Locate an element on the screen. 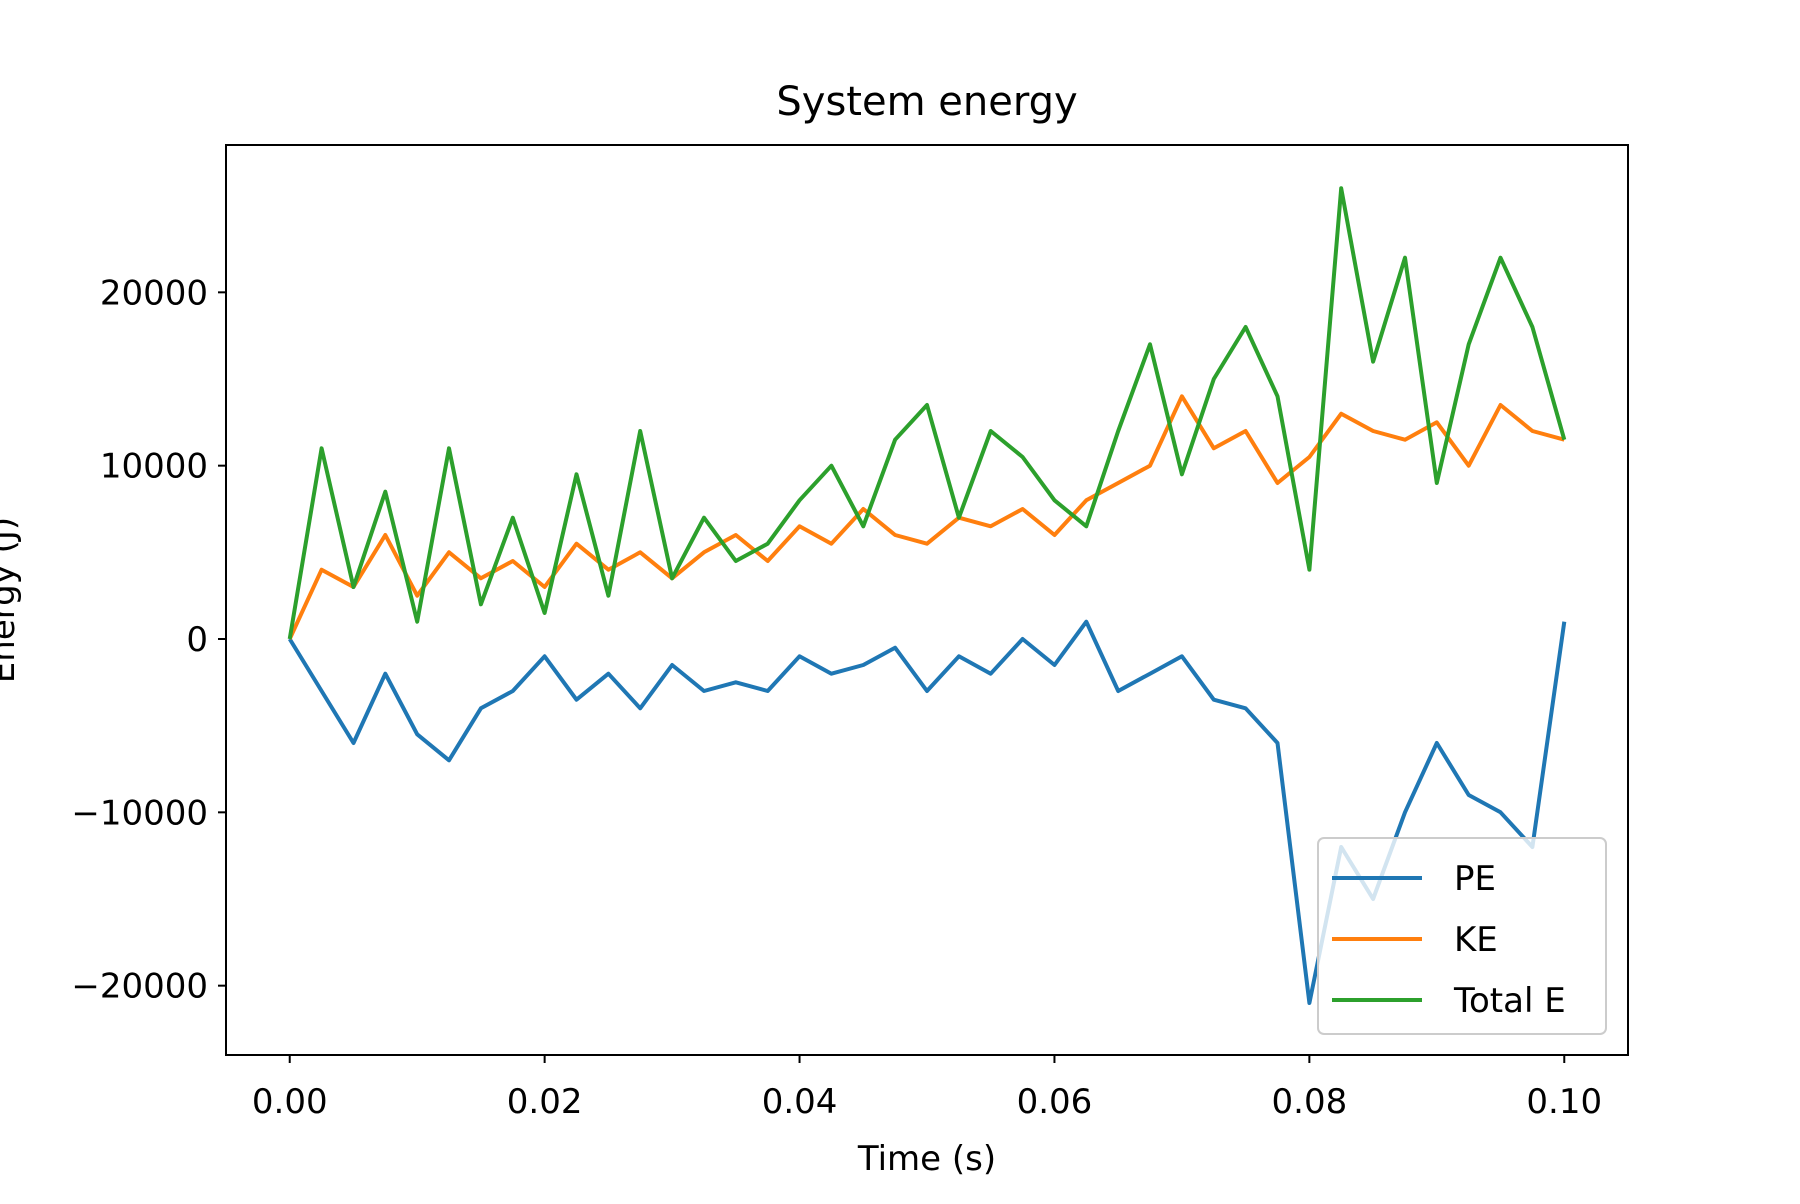 The width and height of the screenshot is (1800, 1204). x-tick-label: 0.06 is located at coordinates (1055, 1102).